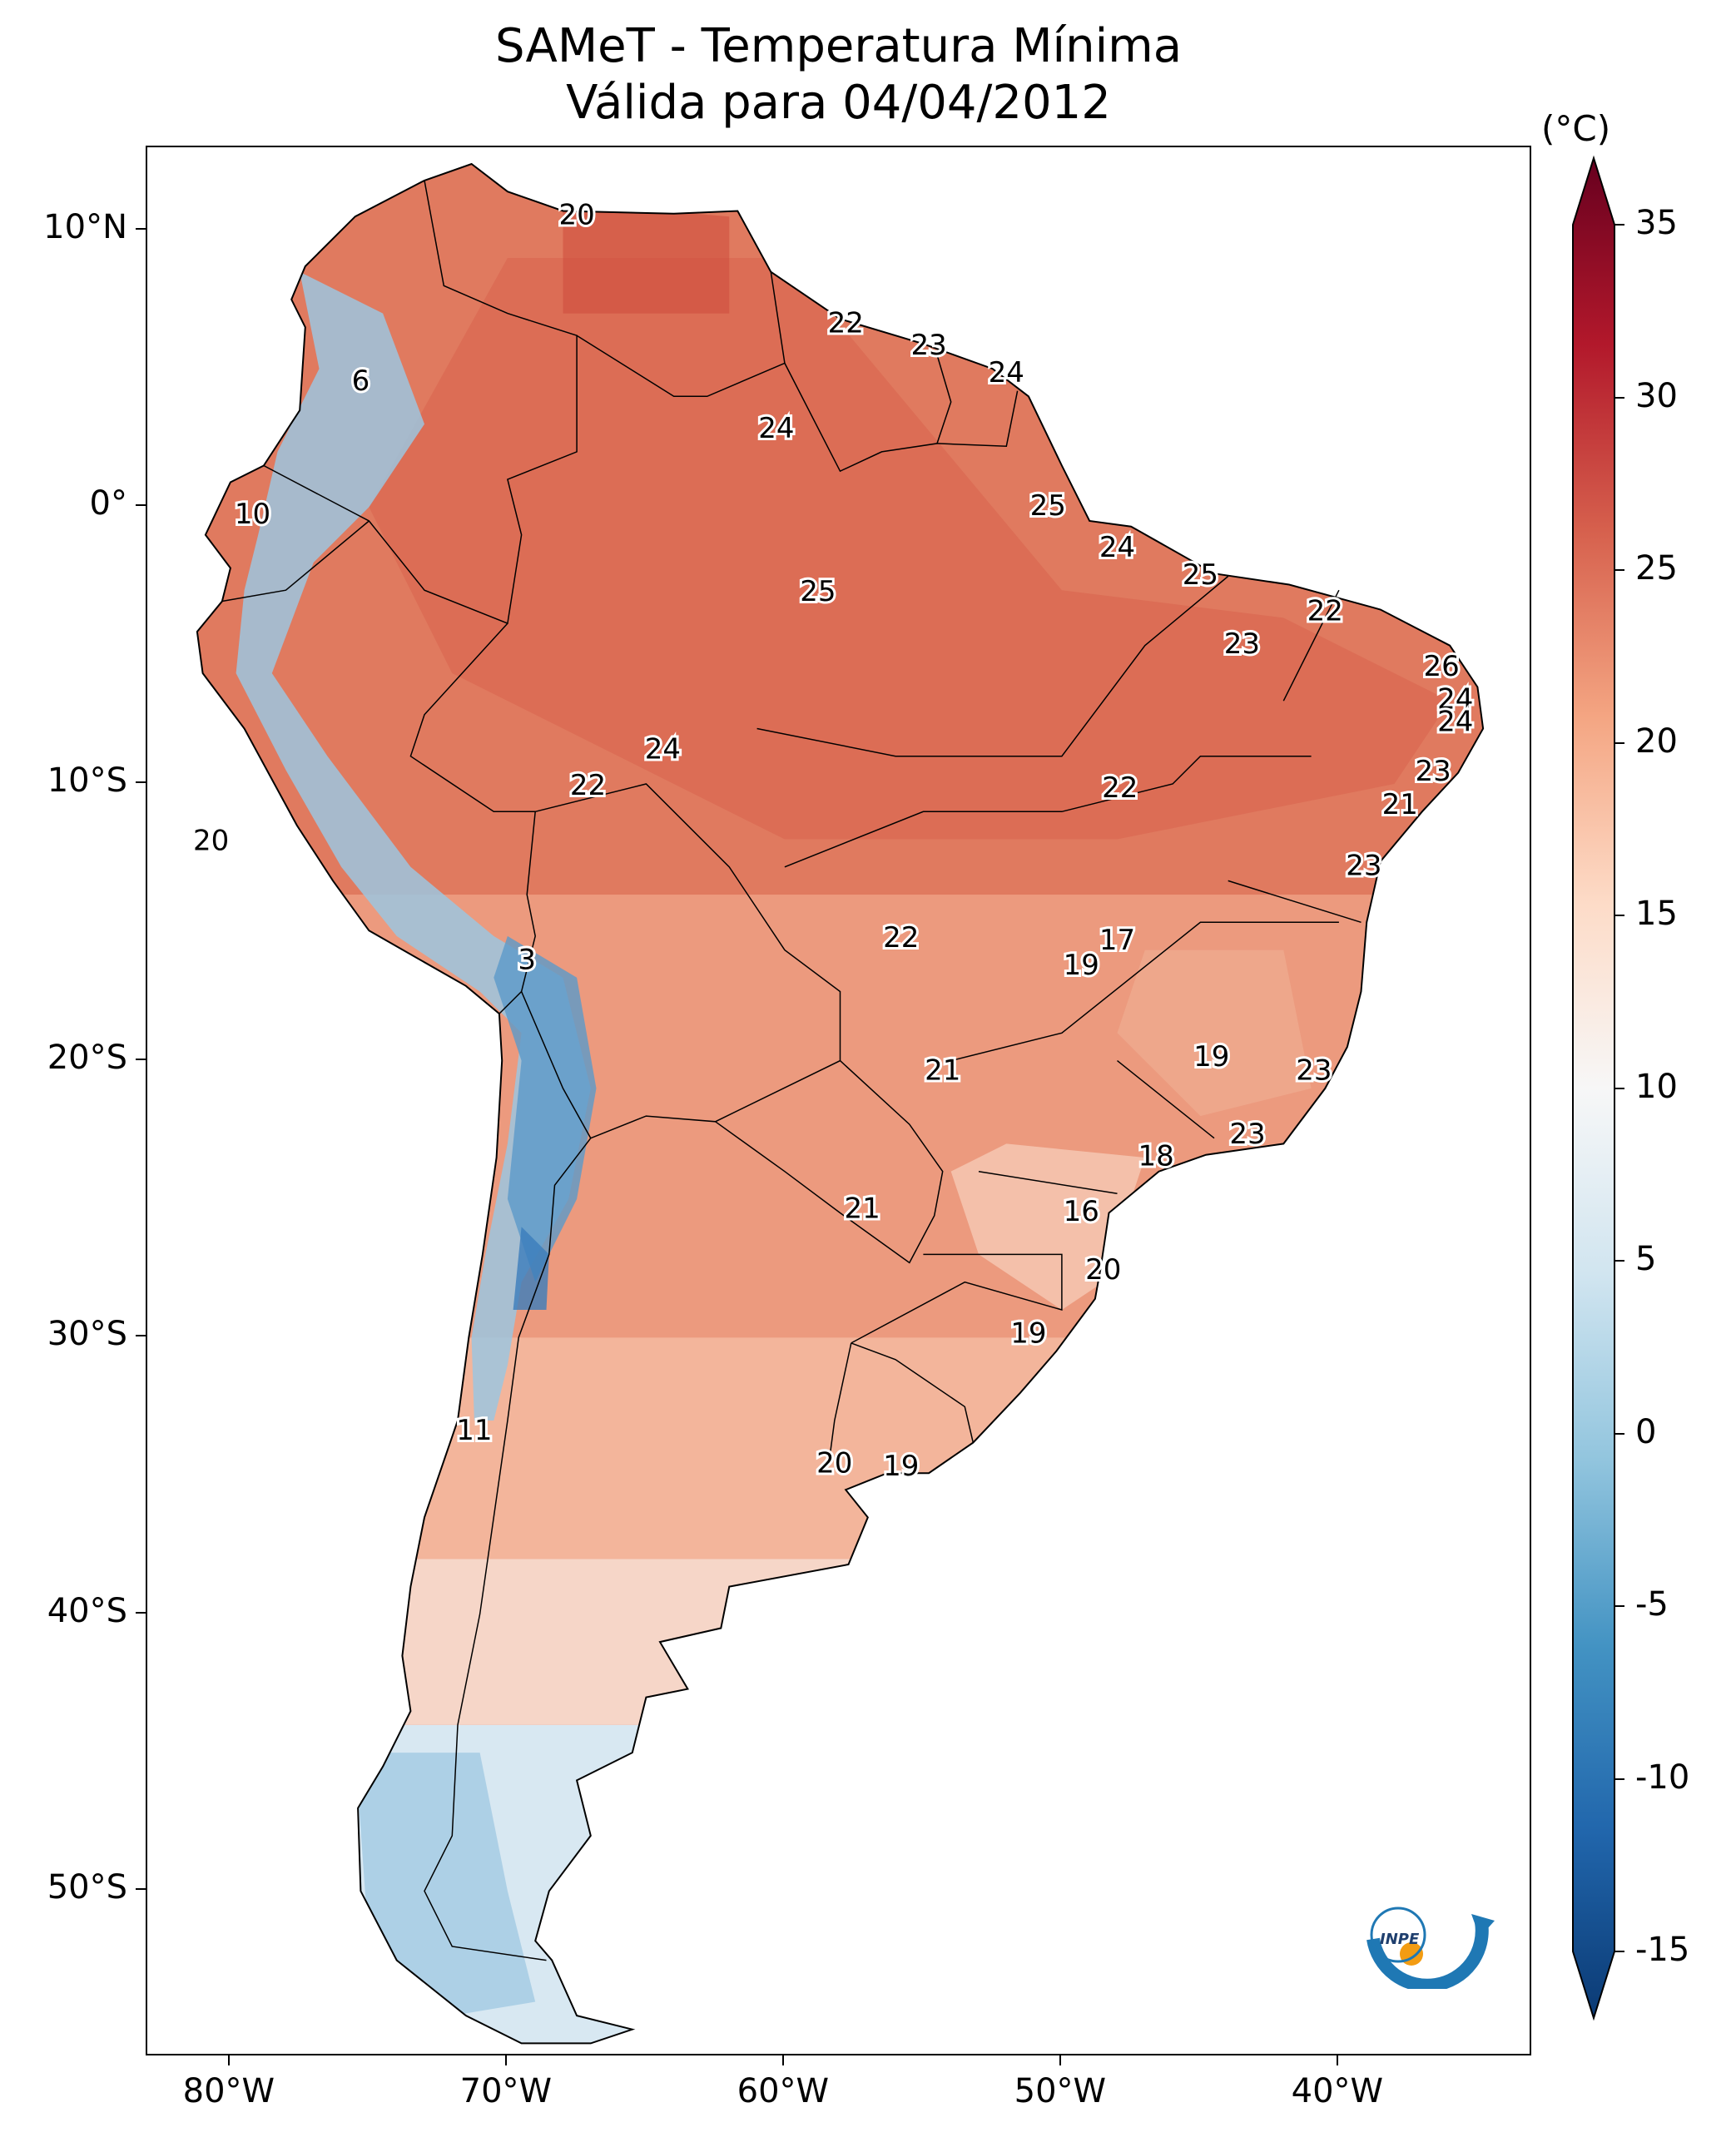 Image resolution: width=1736 pixels, height=2152 pixels. I want to click on colorbar-tick-label: 20, so click(1657, 741).